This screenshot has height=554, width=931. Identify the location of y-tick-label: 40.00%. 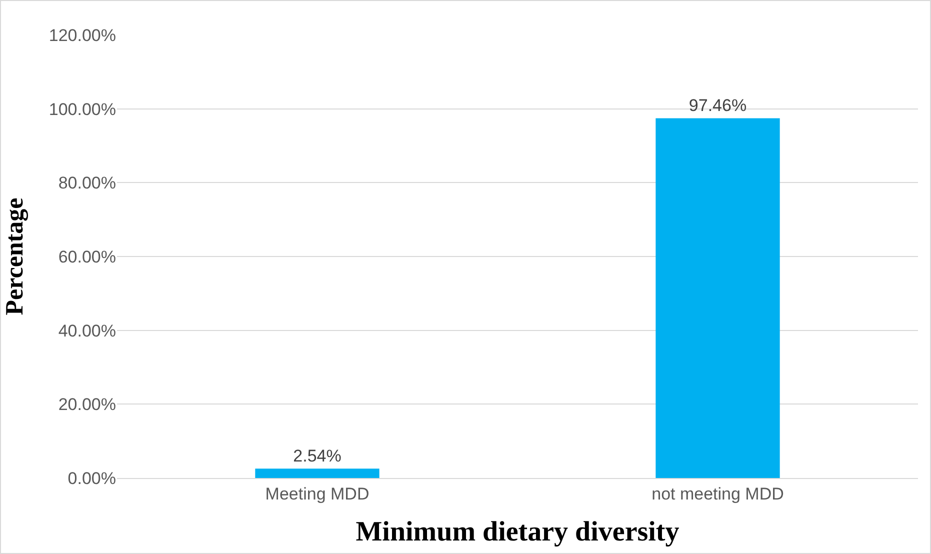
(87, 330).